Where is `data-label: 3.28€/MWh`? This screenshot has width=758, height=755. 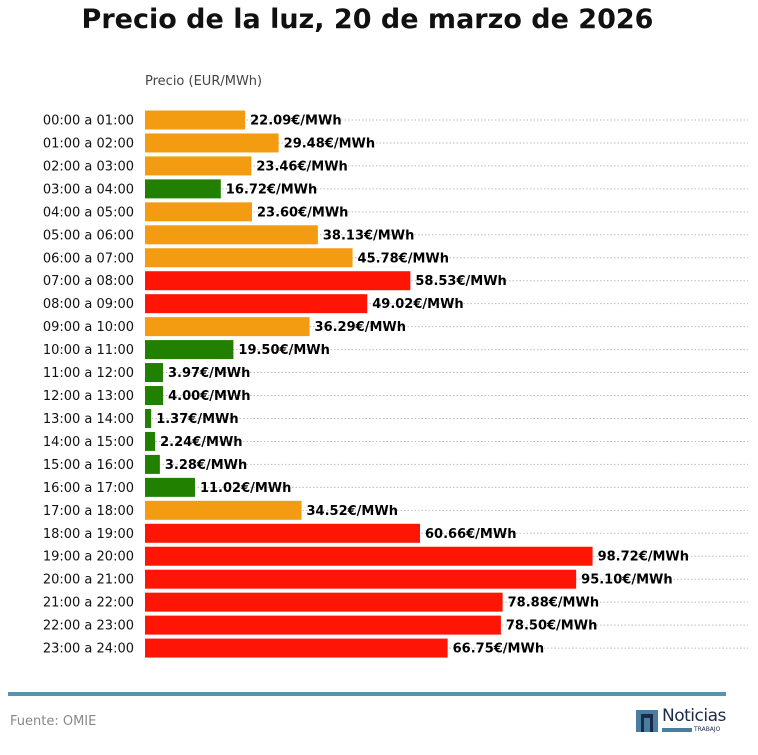 data-label: 3.28€/MWh is located at coordinates (206, 465).